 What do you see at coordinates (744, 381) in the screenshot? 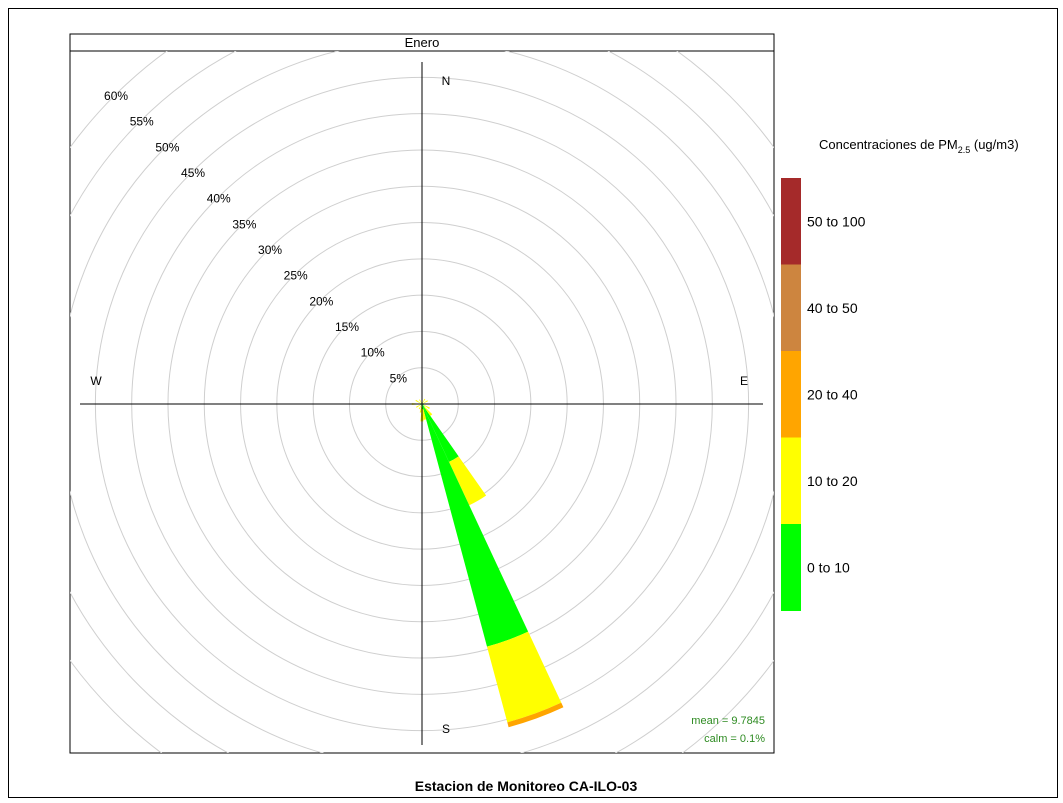
I see `compass-east-label: E` at bounding box center [744, 381].